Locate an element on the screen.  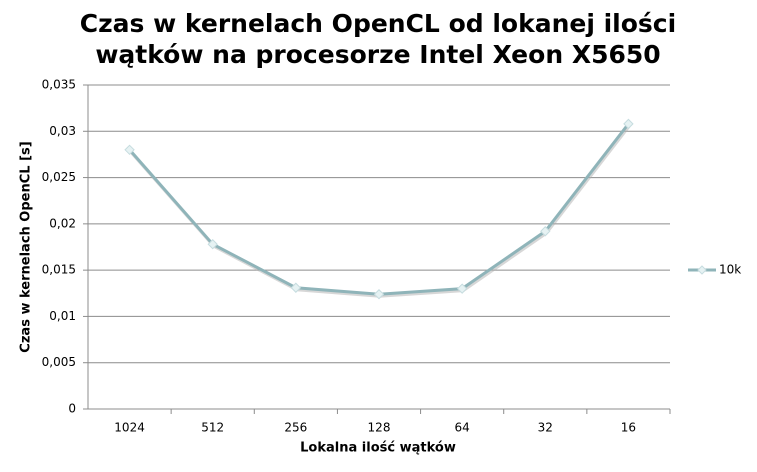
legend-marker is located at coordinates (702, 270).